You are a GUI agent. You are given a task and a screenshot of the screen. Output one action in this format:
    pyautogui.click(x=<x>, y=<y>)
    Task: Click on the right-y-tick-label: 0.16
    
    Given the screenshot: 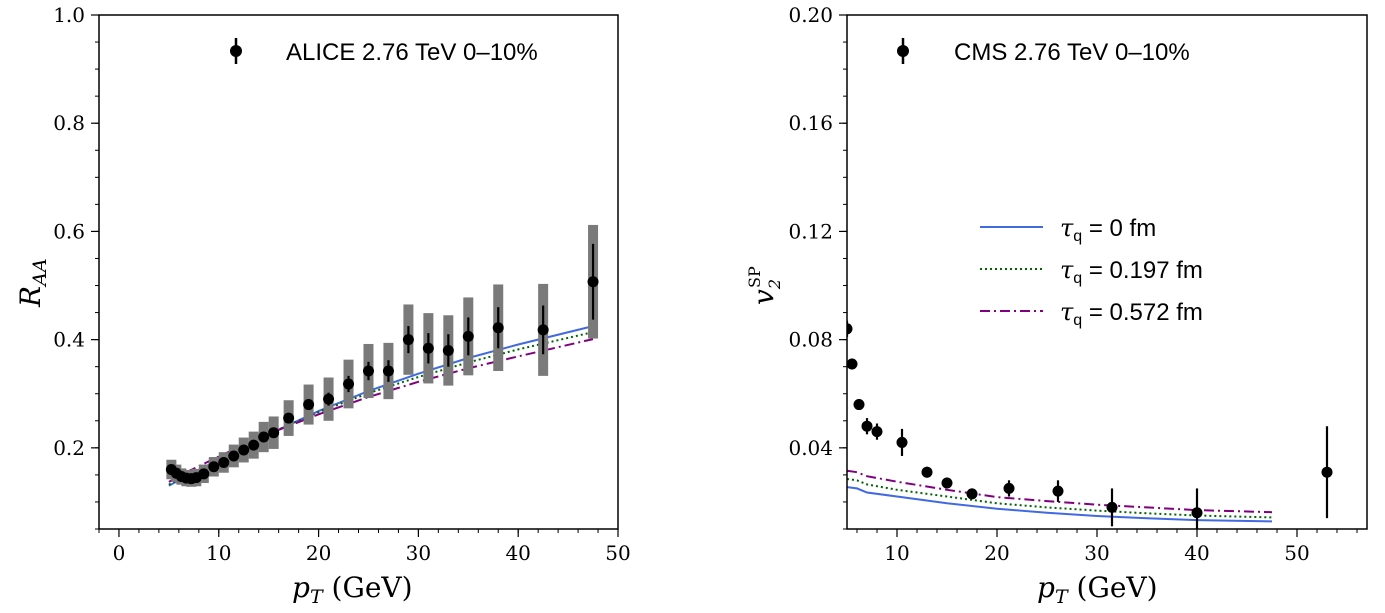 What is the action you would take?
    pyautogui.click(x=810, y=123)
    